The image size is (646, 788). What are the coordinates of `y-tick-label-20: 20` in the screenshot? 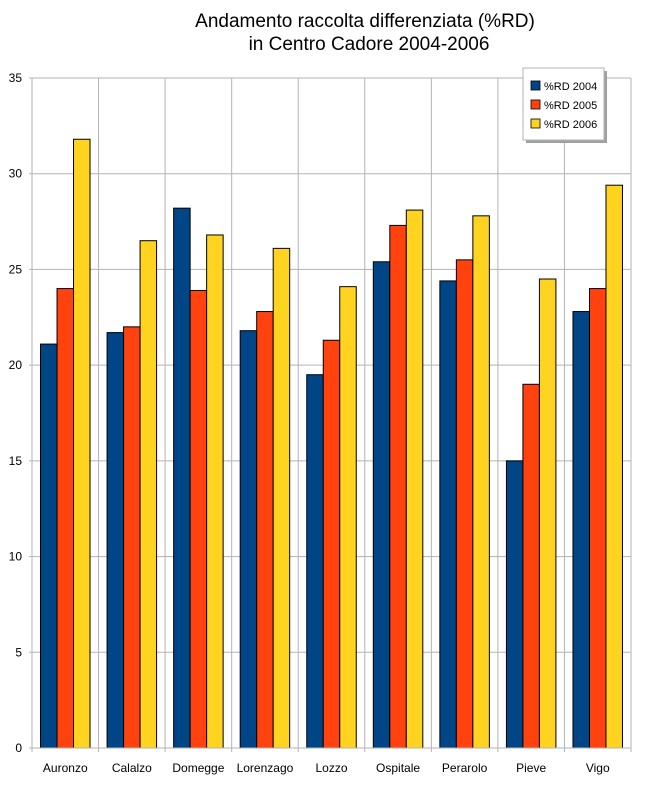 It's located at (16, 365).